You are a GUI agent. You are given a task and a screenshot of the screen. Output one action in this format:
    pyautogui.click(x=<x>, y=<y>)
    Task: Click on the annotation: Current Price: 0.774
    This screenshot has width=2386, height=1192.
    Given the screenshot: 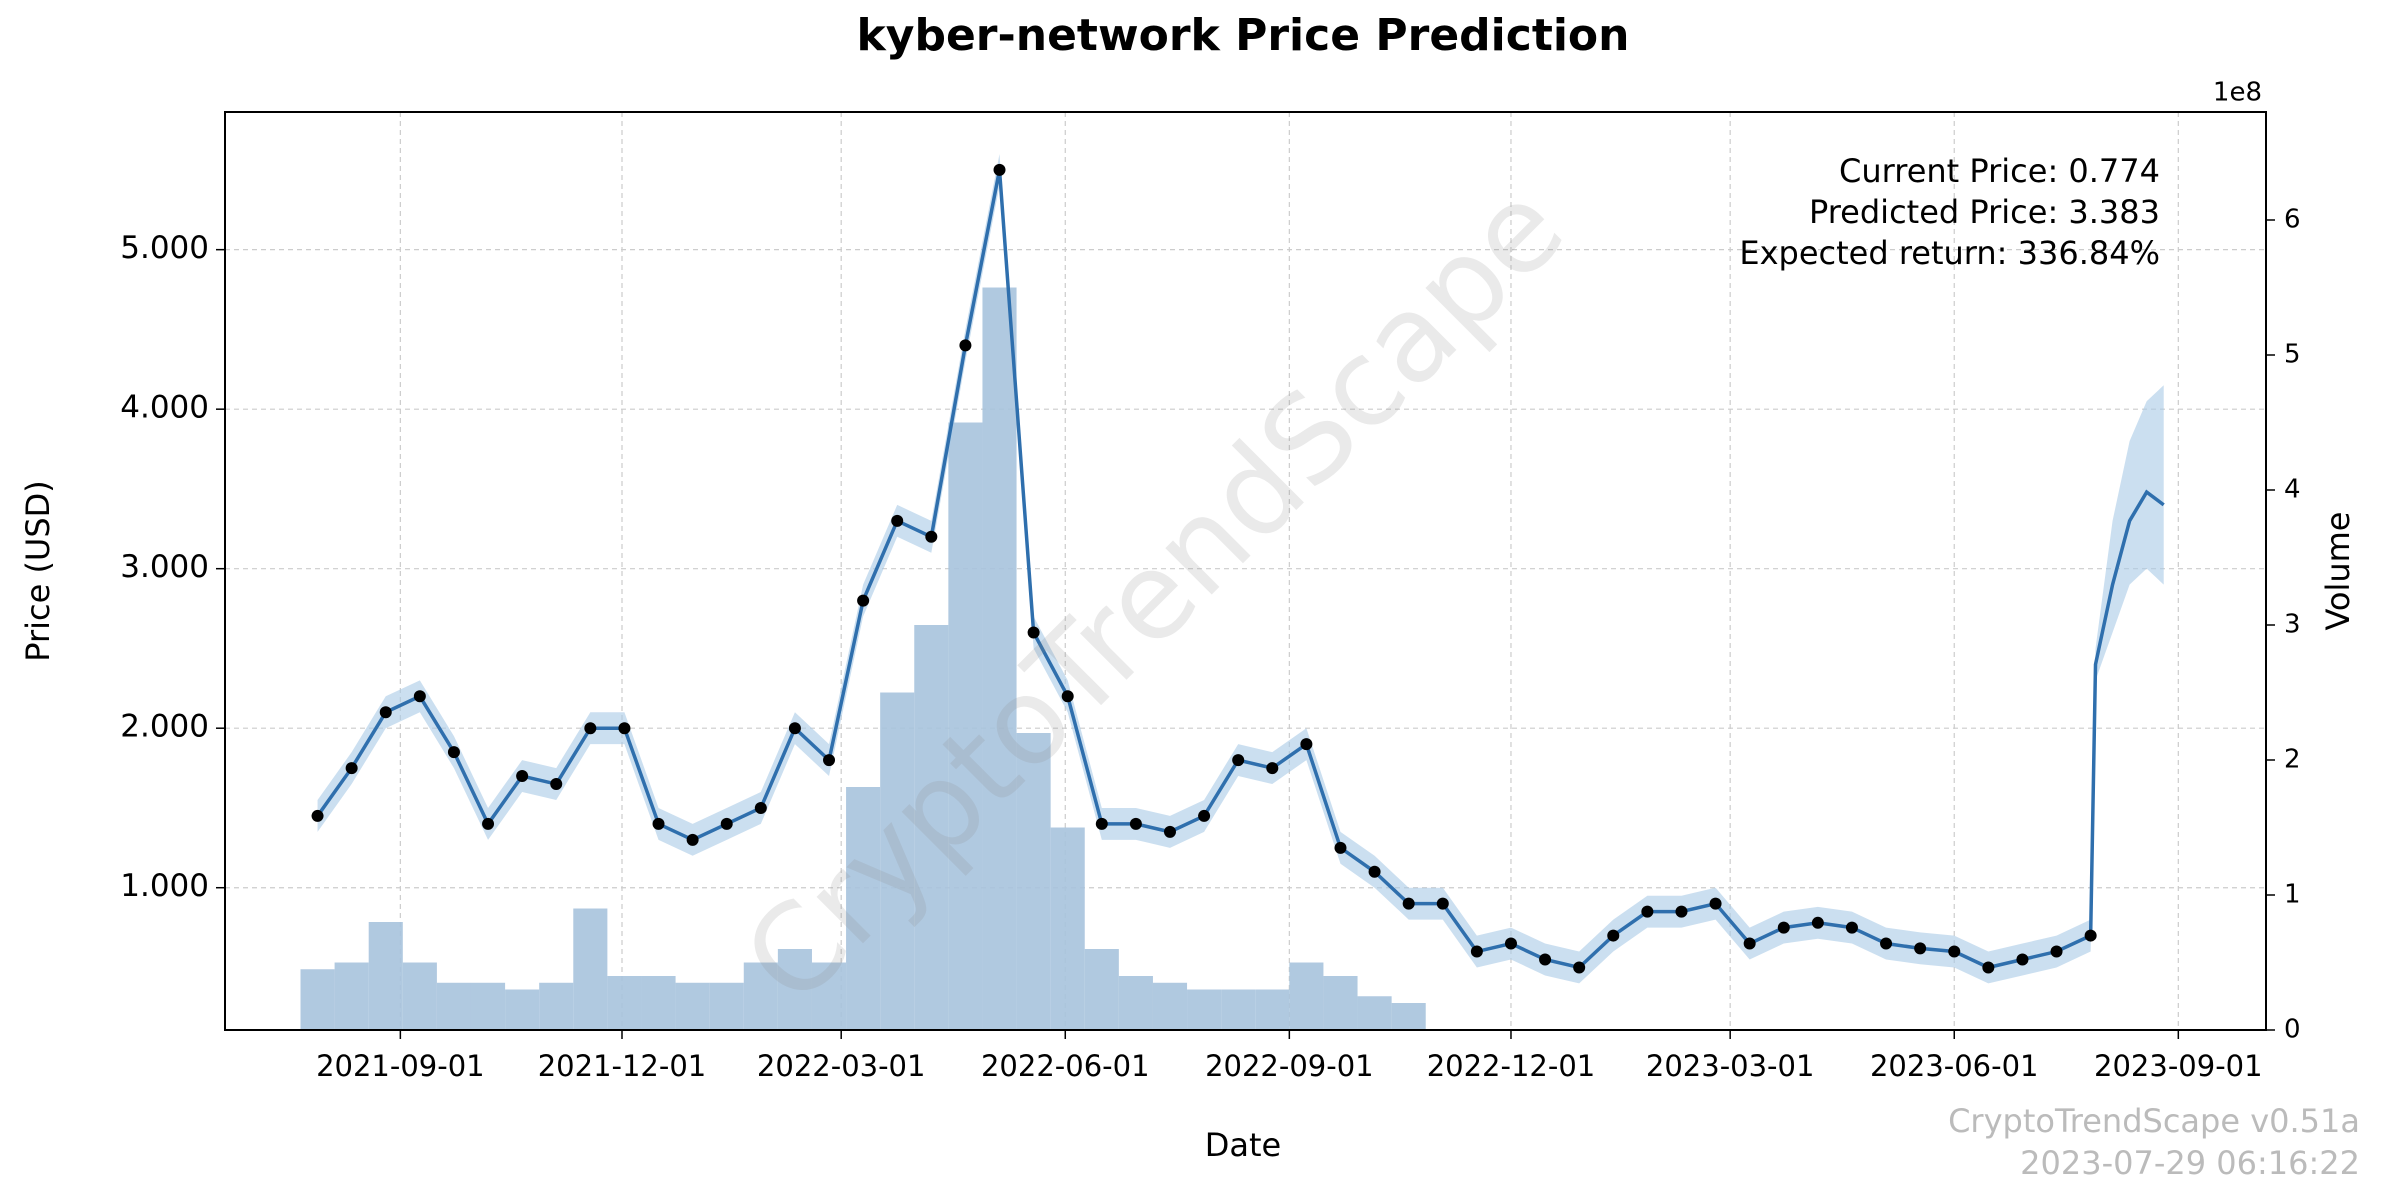 What is the action you would take?
    pyautogui.click(x=1999, y=171)
    